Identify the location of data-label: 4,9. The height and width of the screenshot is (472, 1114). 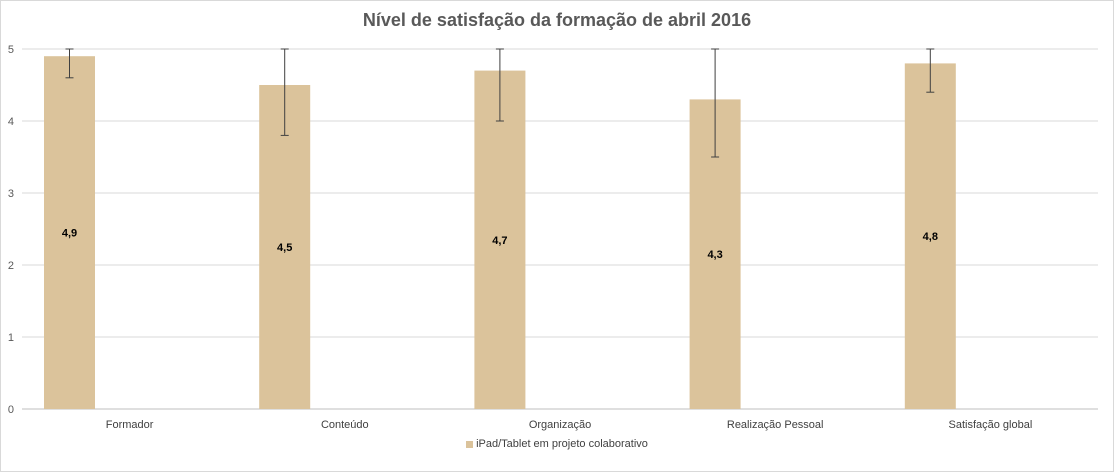
(69, 234).